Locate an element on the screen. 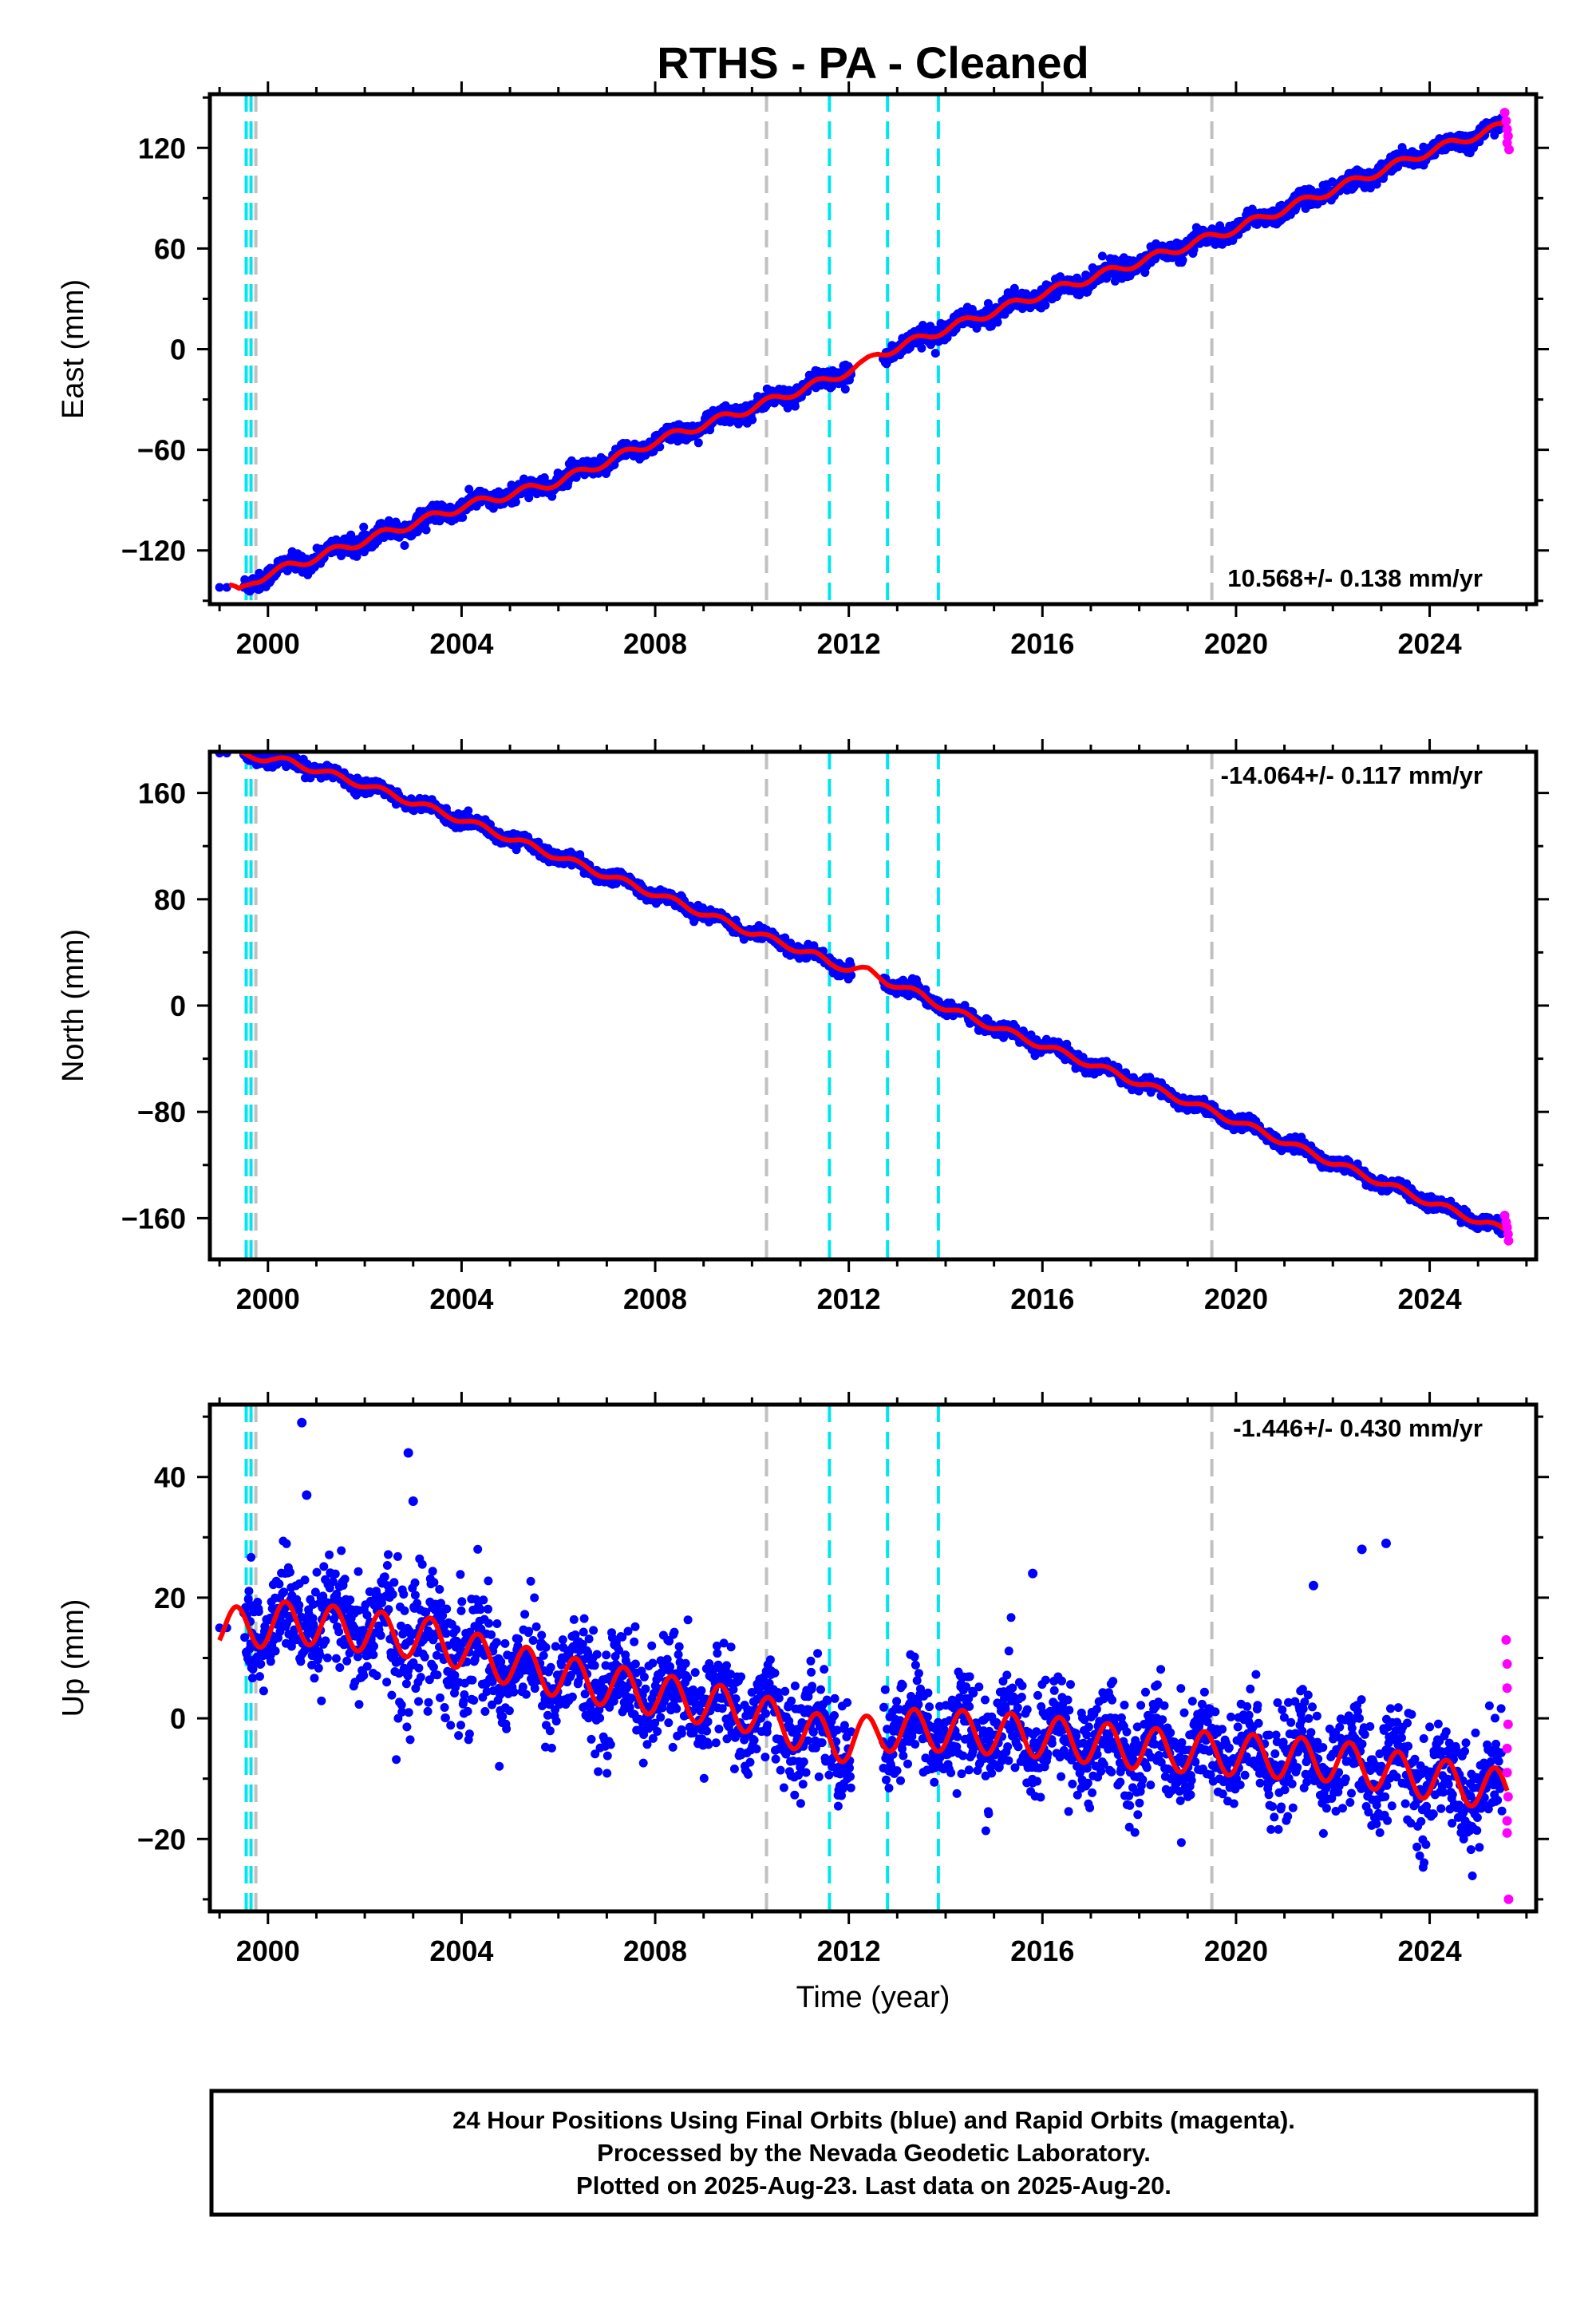 Image resolution: width=1596 pixels, height=2316 pixels. velocity-label: 10.568+/- 0.138 mm/yr is located at coordinates (1355, 578).